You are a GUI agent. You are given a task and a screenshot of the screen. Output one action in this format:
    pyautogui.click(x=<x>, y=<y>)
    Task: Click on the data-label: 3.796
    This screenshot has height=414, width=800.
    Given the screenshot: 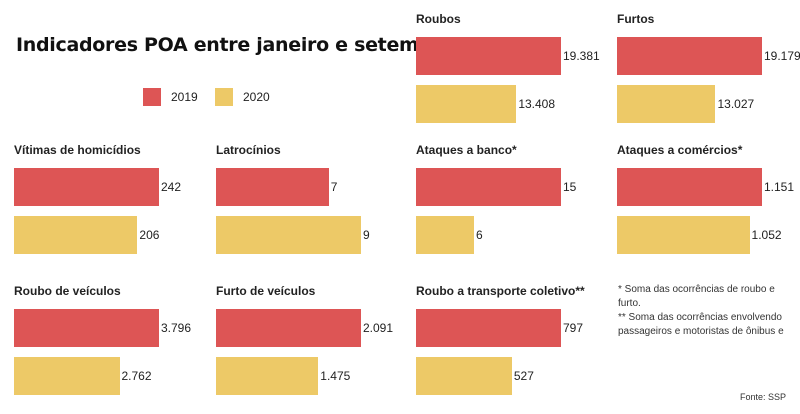 What is the action you would take?
    pyautogui.click(x=176, y=328)
    